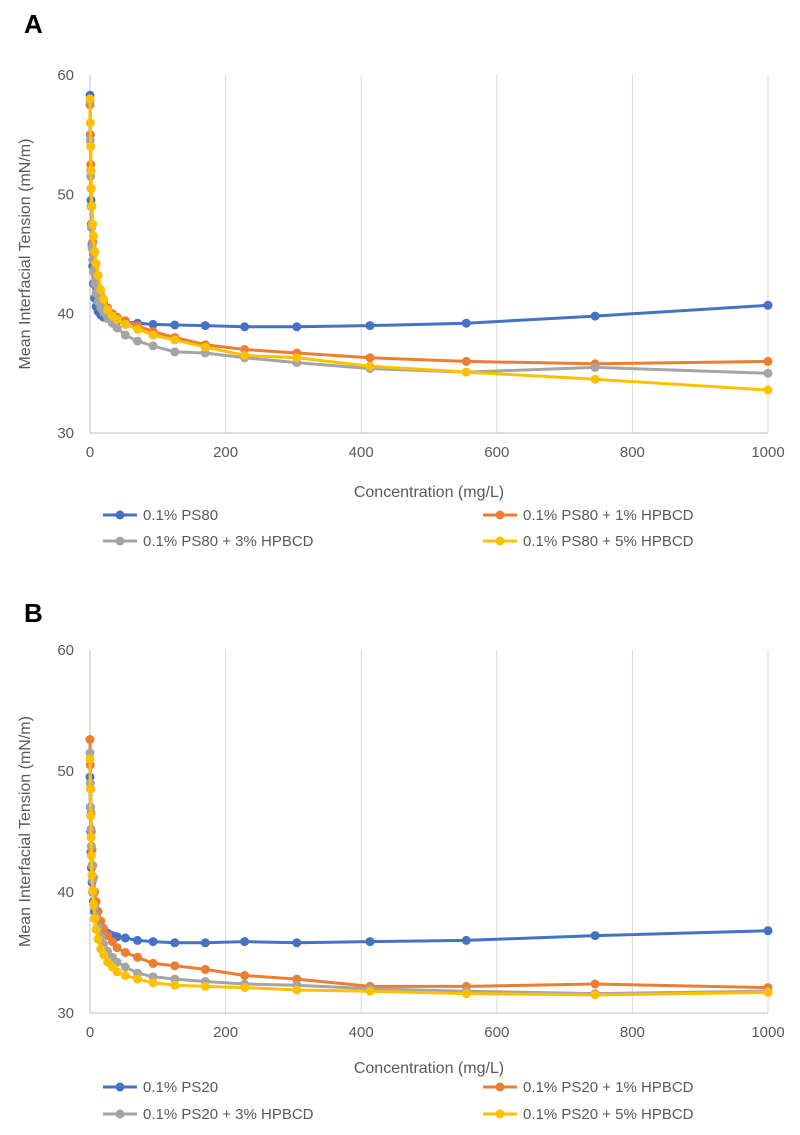 The image size is (800, 1135). What do you see at coordinates (767, 1032) in the screenshot?
I see `x-tick-label: 1000` at bounding box center [767, 1032].